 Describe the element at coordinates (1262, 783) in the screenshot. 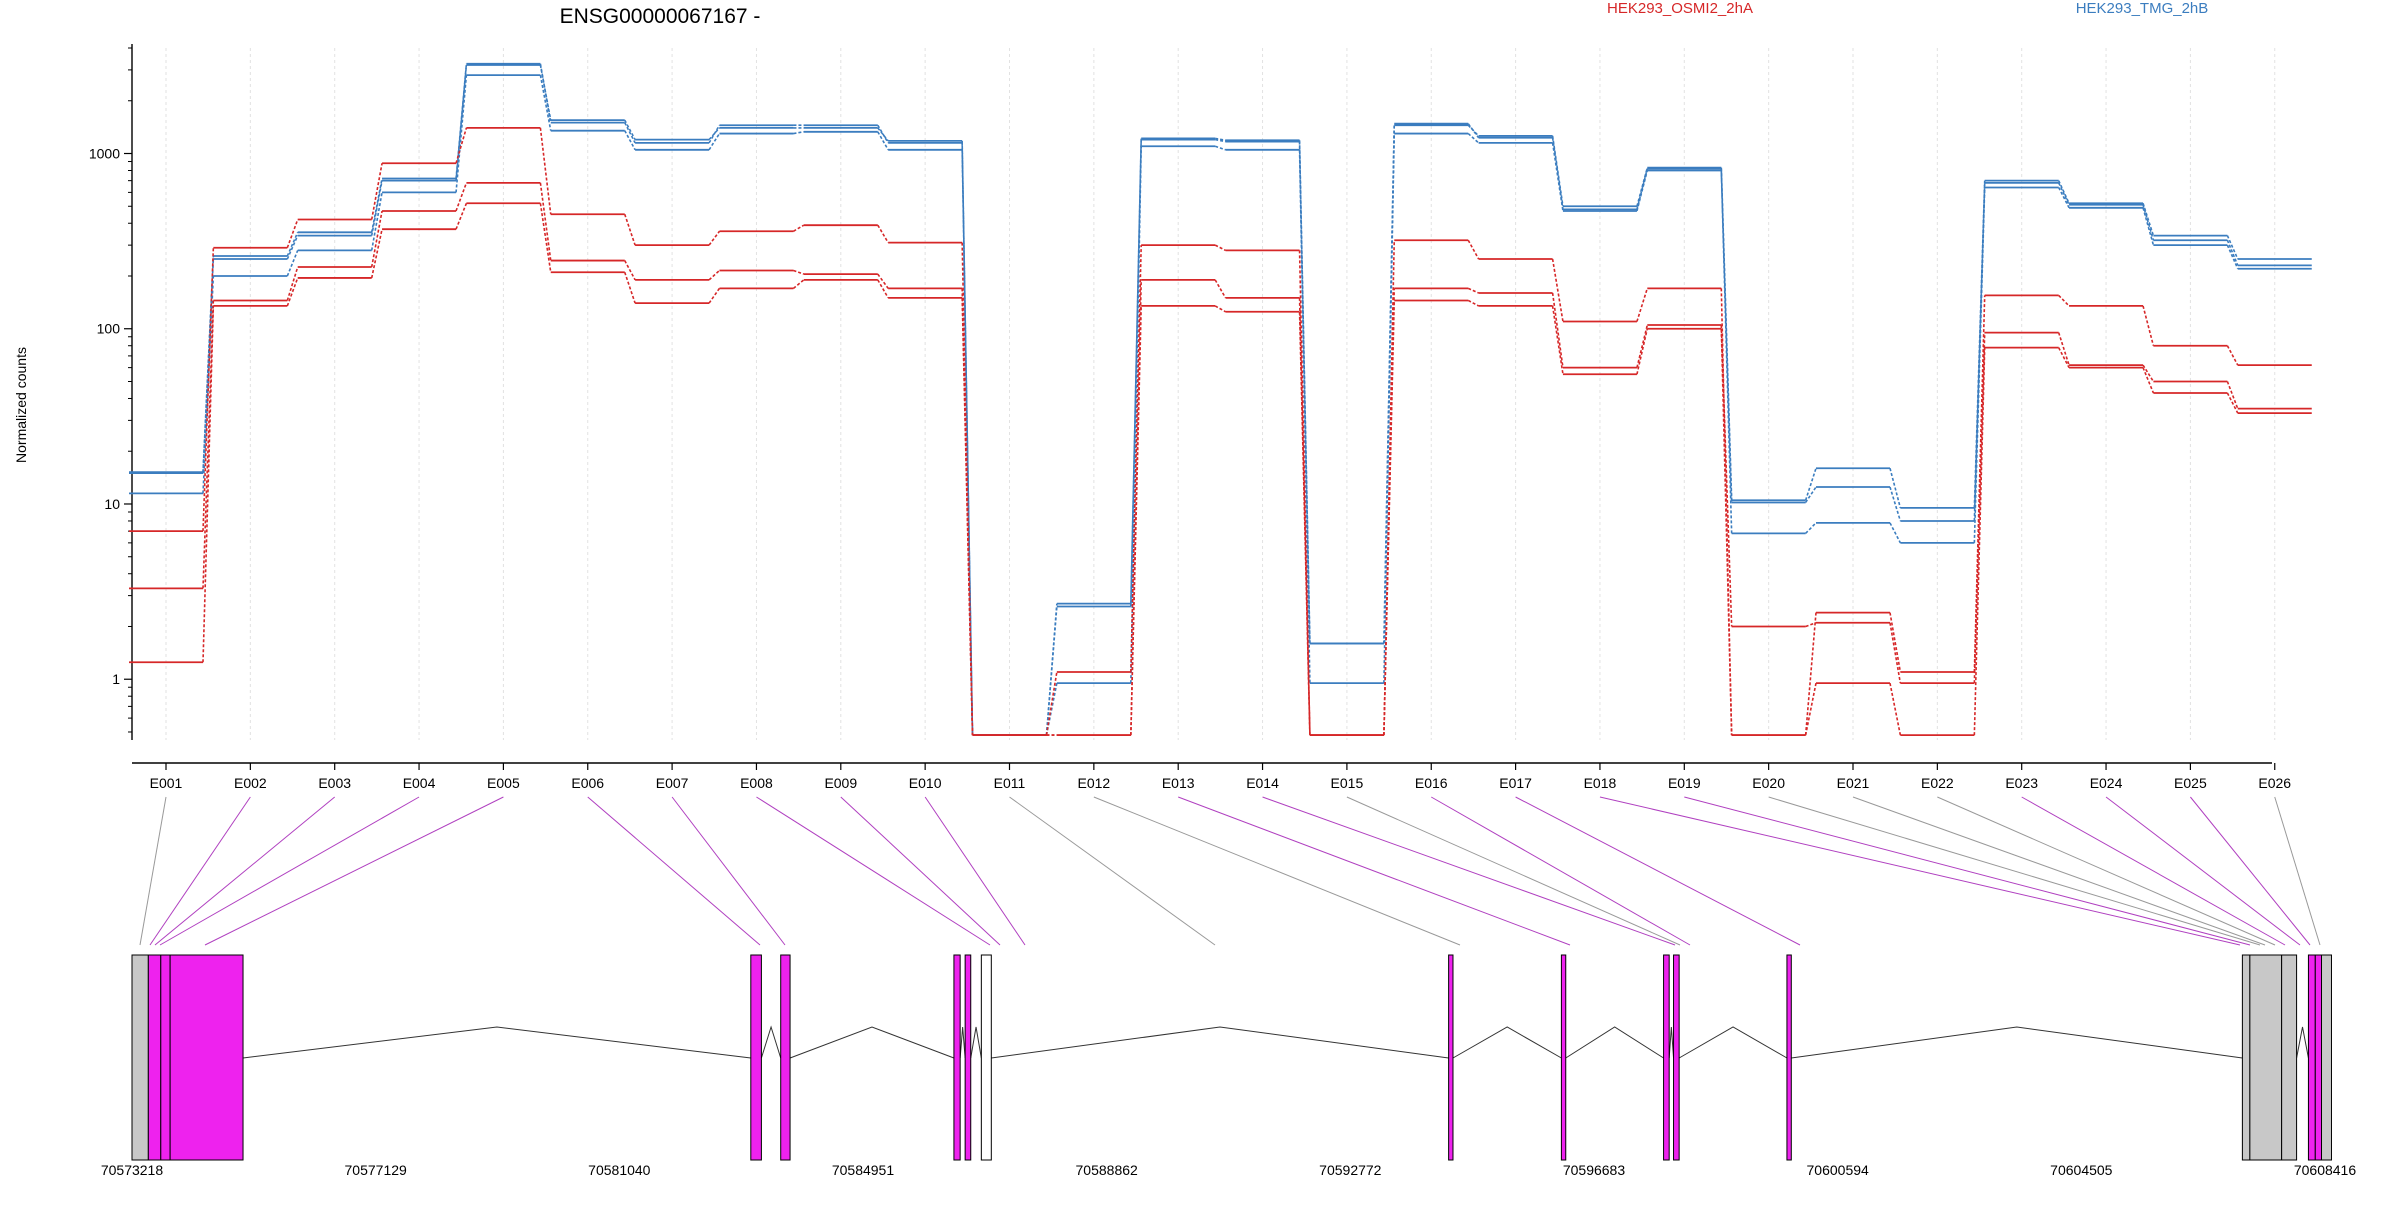

I see `x-tick-label: E014` at that location.